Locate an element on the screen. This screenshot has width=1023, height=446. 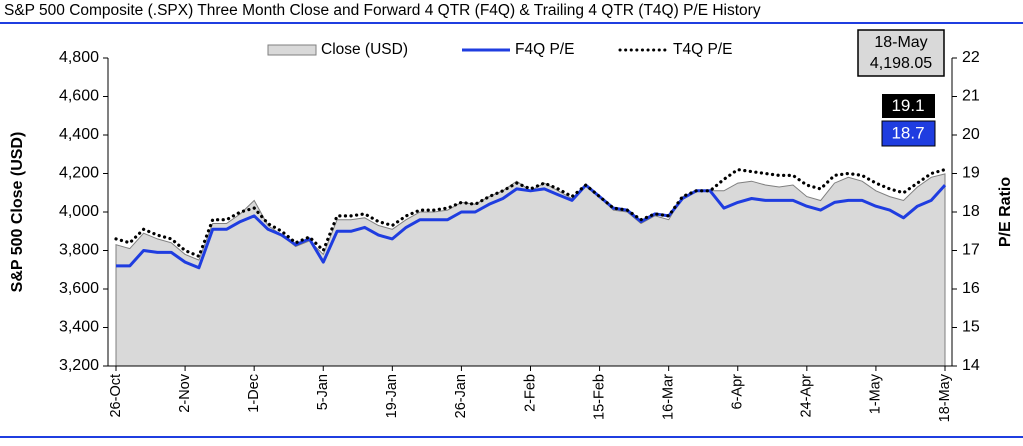
x-tick-label: 16-Mar is located at coordinates (668, 397).